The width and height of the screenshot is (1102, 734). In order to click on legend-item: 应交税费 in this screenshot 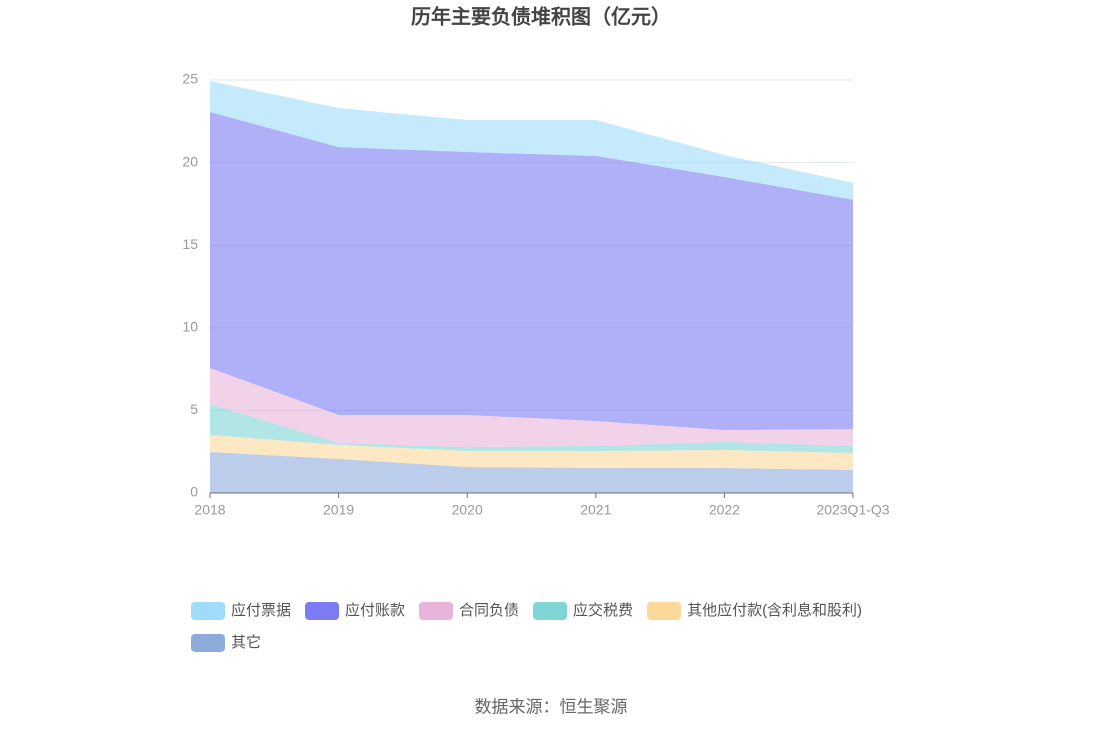, I will do `click(583, 610)`.